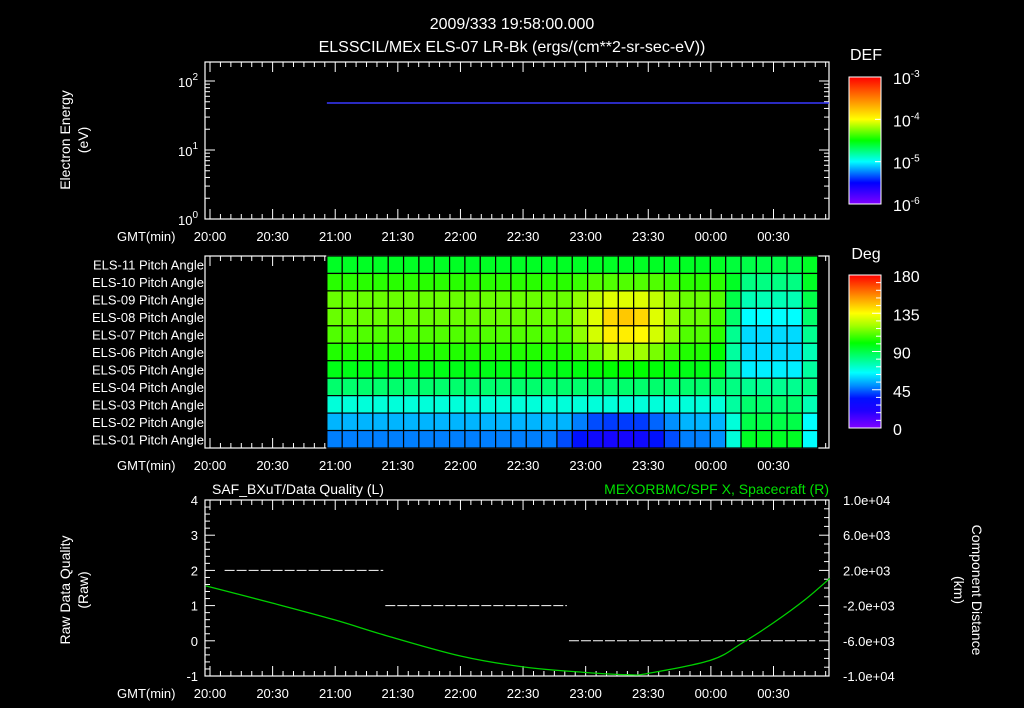 Image resolution: width=1024 pixels, height=708 pixels. I want to click on def-colorbar-tick-label: 10⁻³, so click(906, 78).